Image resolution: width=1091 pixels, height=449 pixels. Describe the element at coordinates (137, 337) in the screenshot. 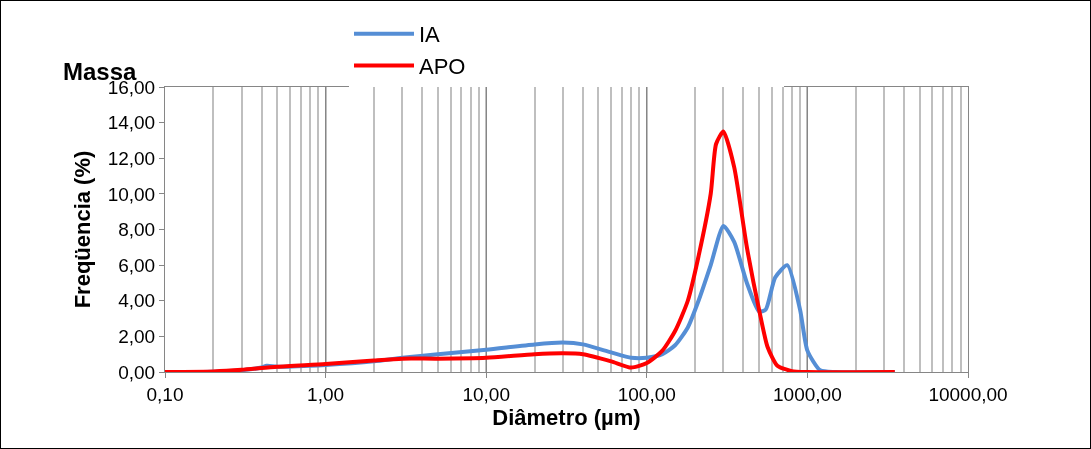

I see `y-tick-label: 2,00` at that location.